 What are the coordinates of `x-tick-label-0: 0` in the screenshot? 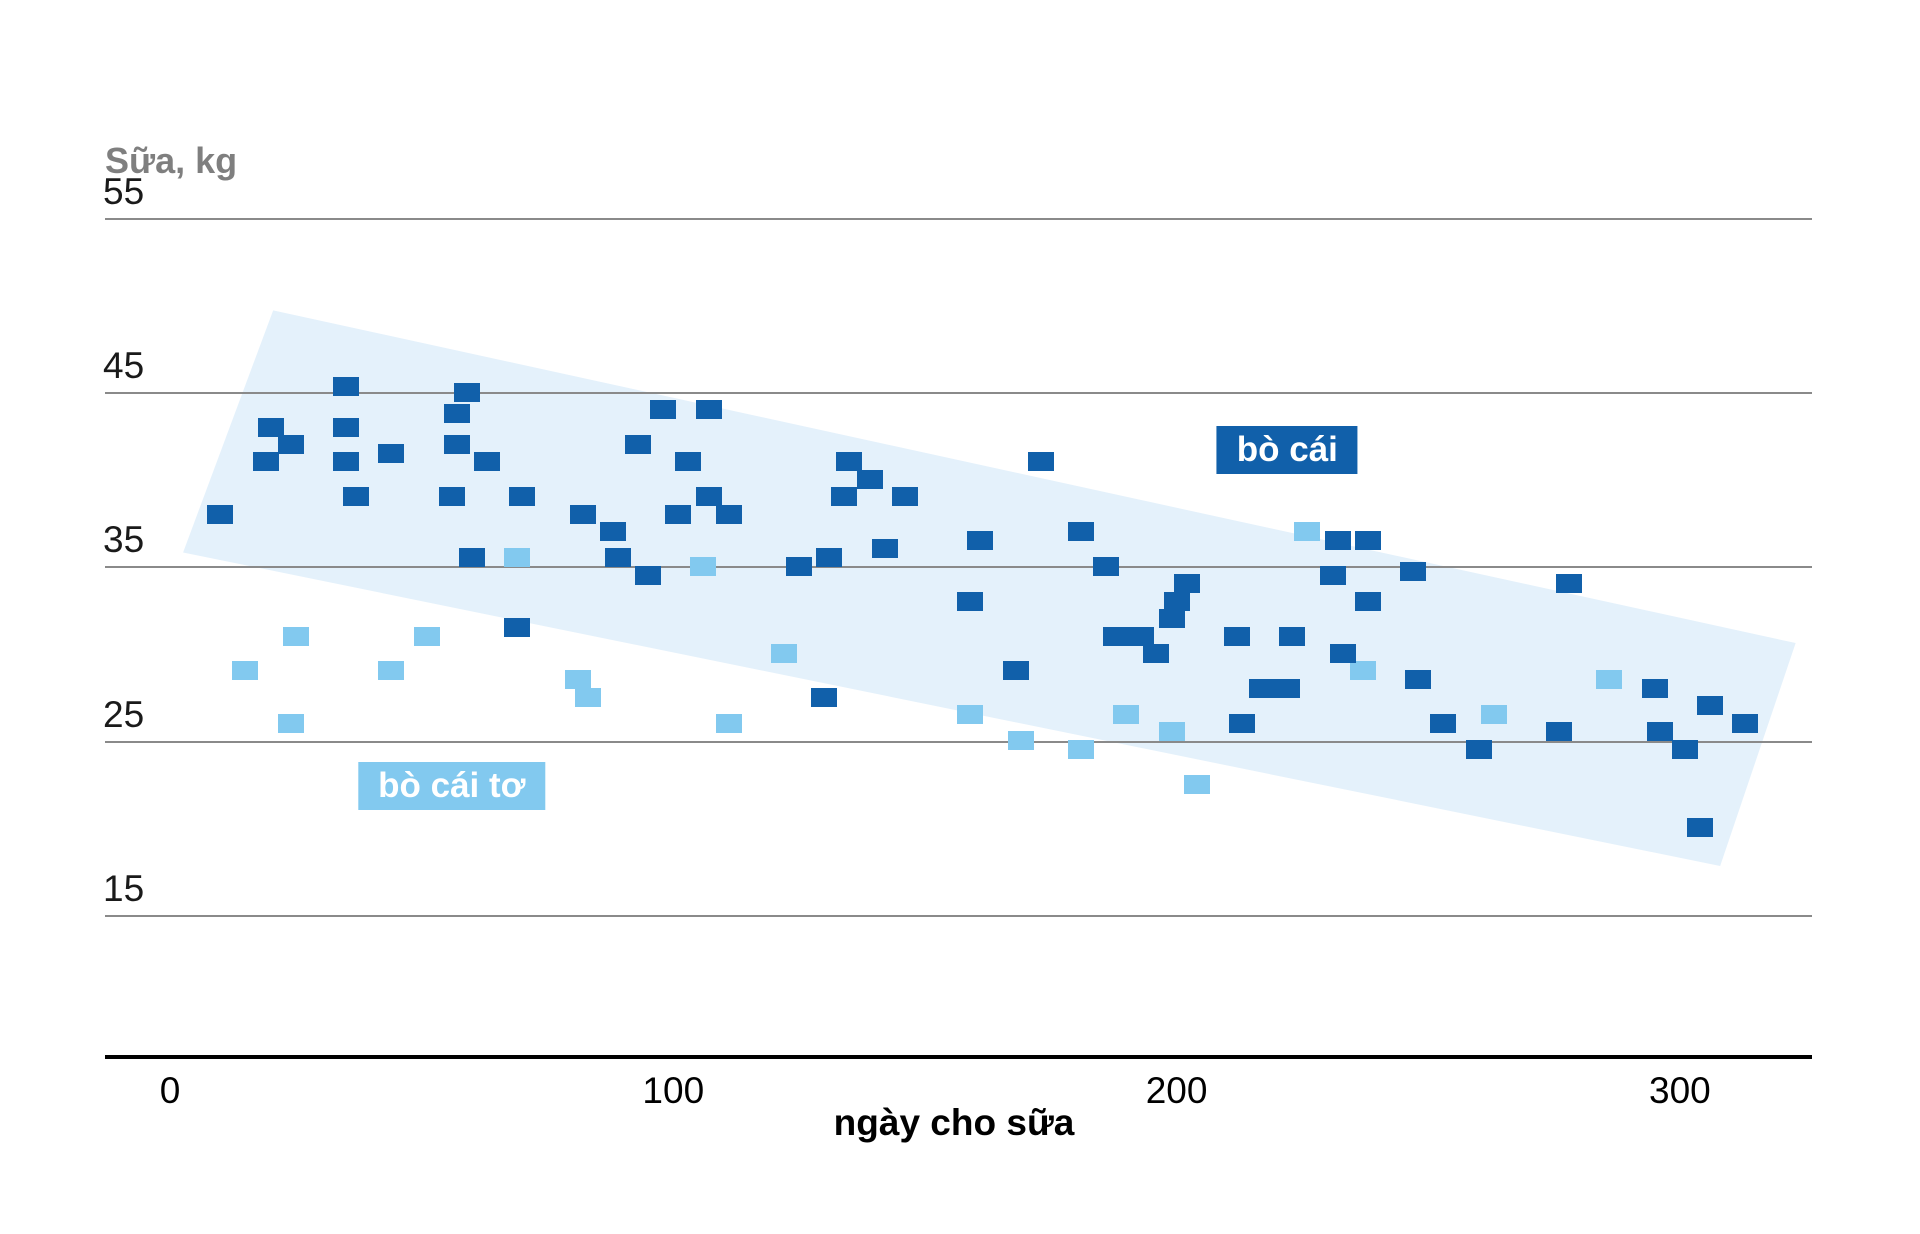 It's located at (170, 1090).